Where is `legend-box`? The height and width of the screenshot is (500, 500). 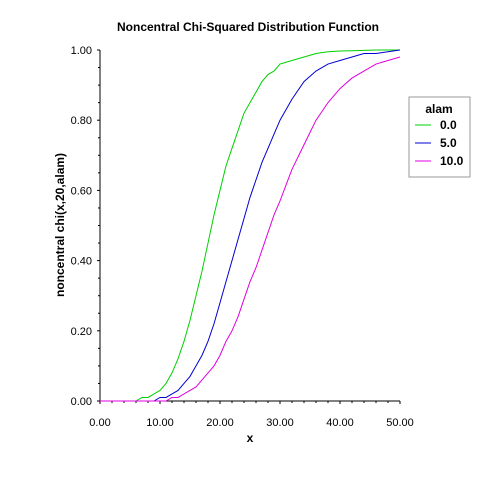 legend-box is located at coordinates (439, 137).